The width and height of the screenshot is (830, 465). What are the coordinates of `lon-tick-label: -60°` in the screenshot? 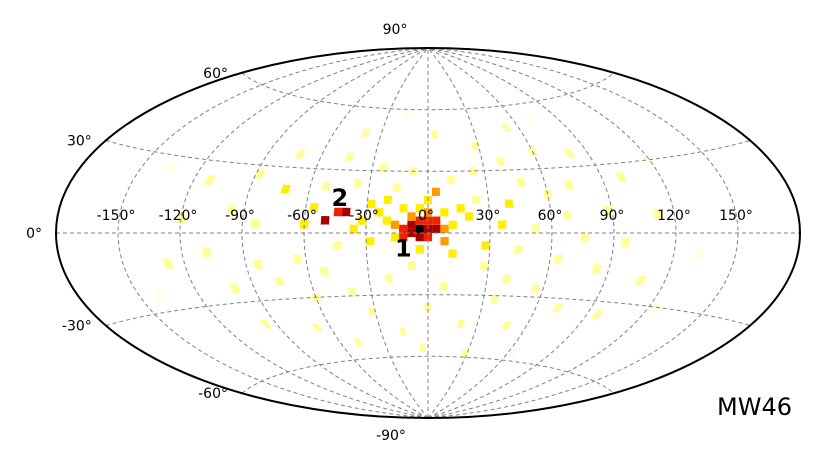 It's located at (302, 216).